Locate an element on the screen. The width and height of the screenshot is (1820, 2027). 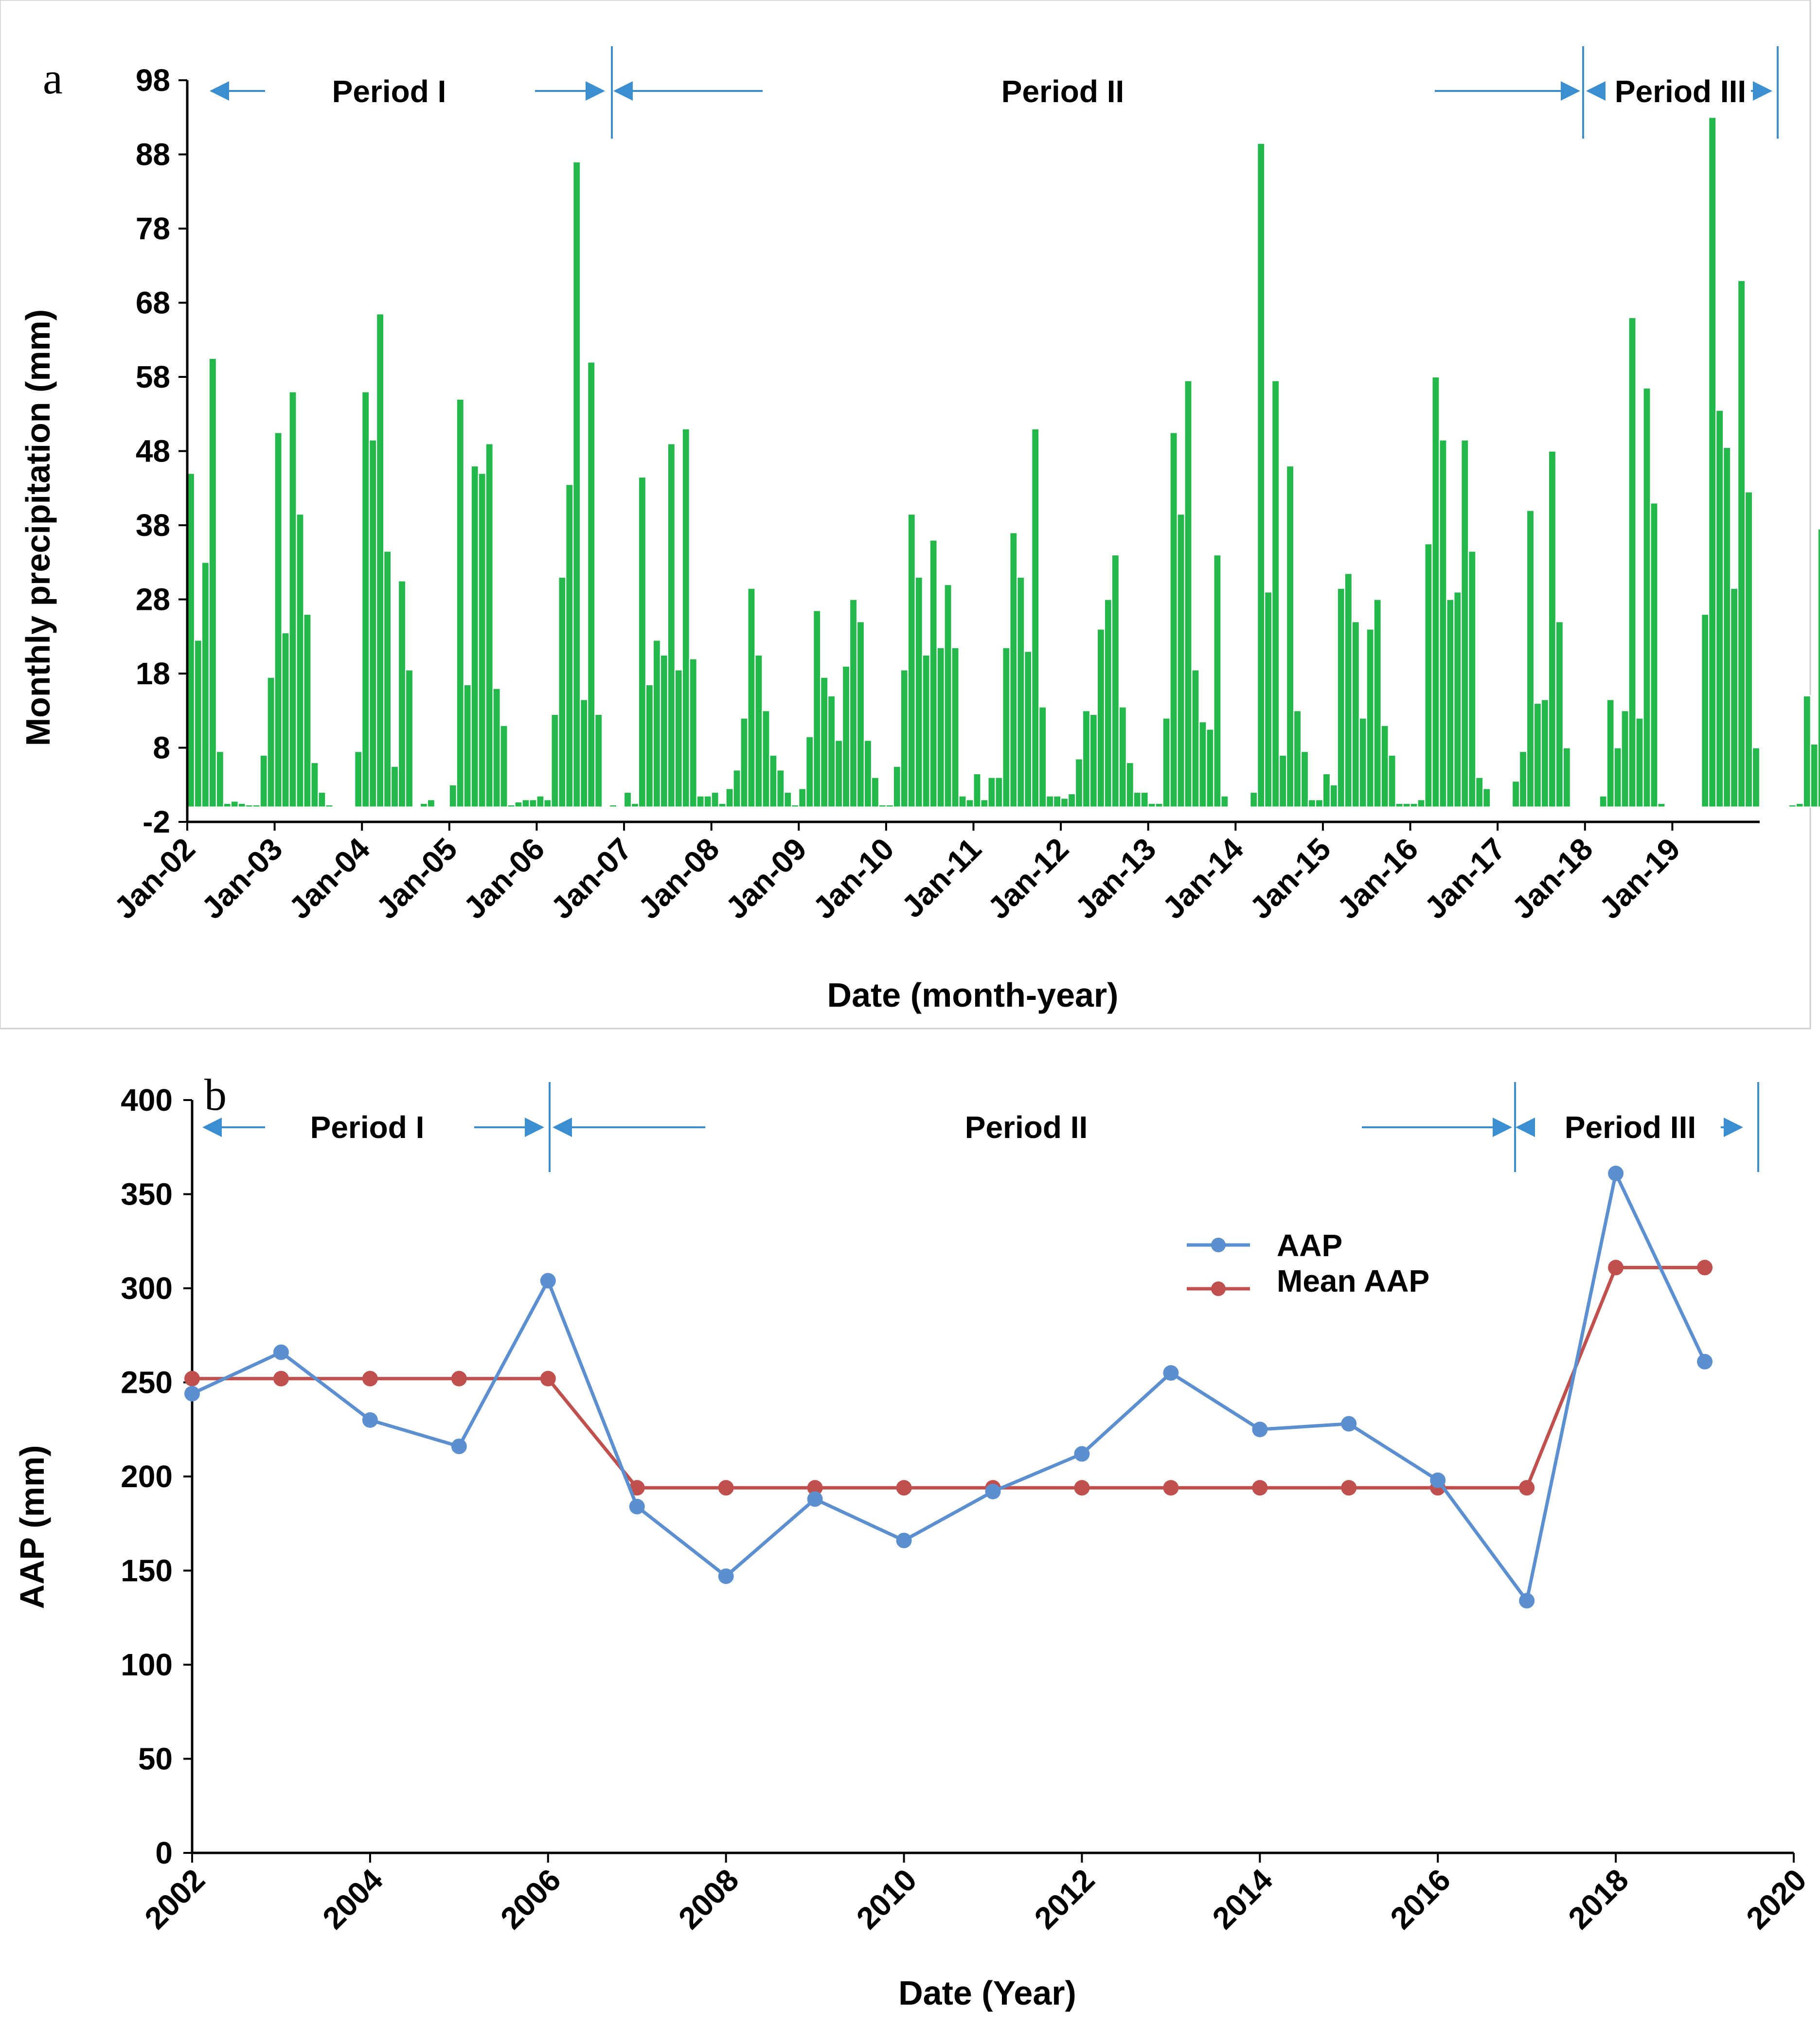
y-tick-label: 18 is located at coordinates (153, 673).